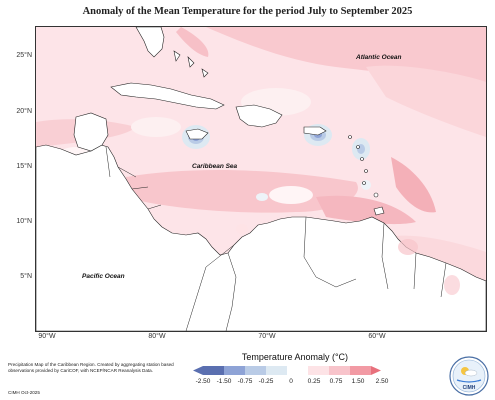 The height and width of the screenshot is (400, 495). Describe the element at coordinates (259, 116) in the screenshot. I see `hispaniola` at that location.